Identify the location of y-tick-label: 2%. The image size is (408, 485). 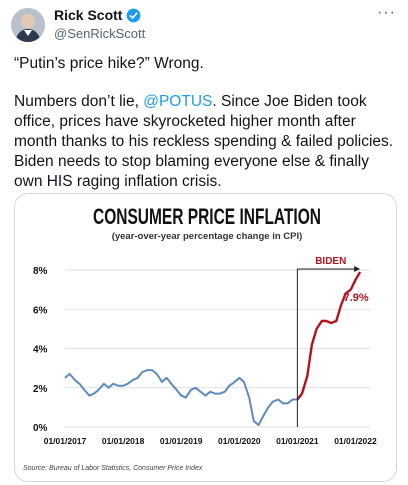
(40, 389).